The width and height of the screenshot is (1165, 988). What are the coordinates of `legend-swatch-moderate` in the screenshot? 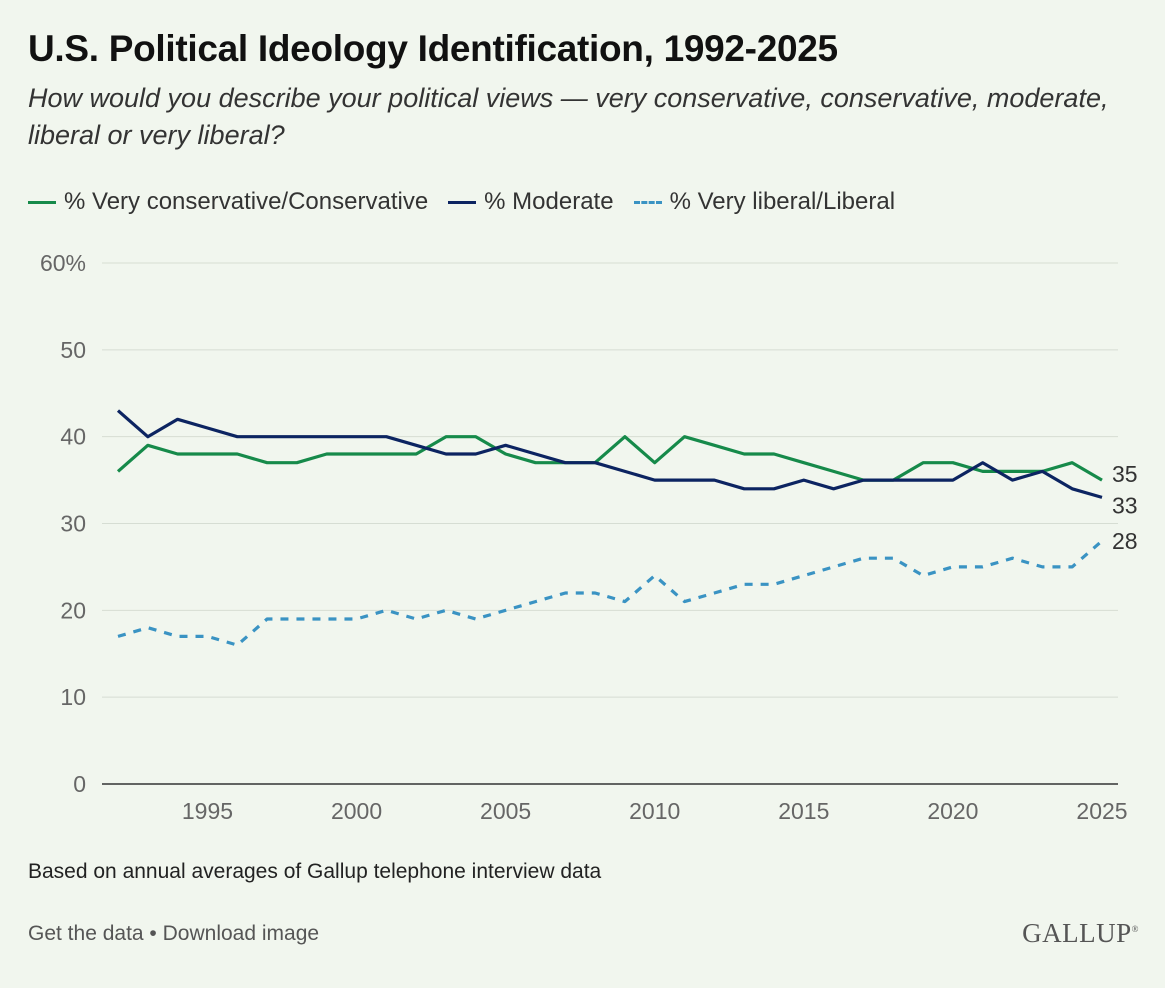 It's located at (462, 202).